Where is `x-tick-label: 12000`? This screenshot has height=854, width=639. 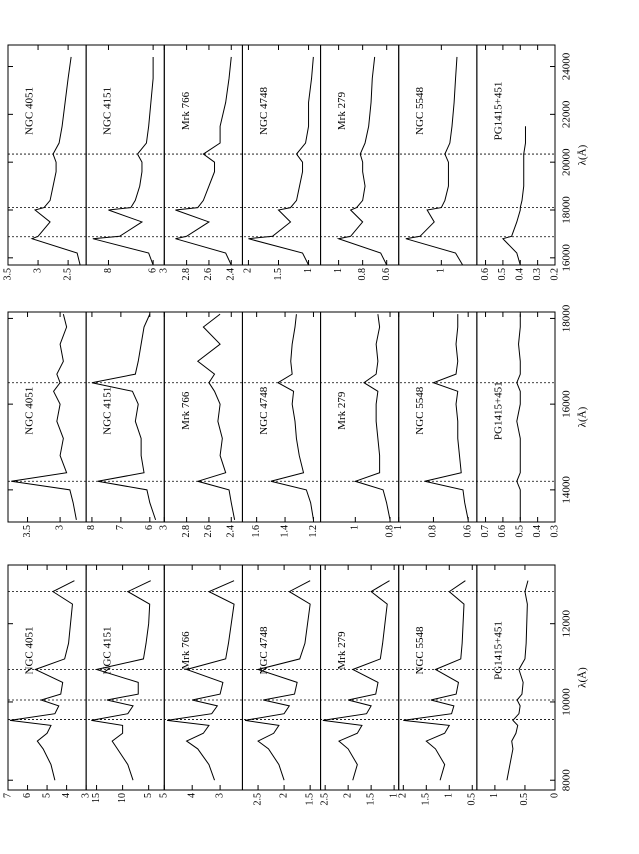 x-tick-label: 12000 is located at coordinates (567, 623).